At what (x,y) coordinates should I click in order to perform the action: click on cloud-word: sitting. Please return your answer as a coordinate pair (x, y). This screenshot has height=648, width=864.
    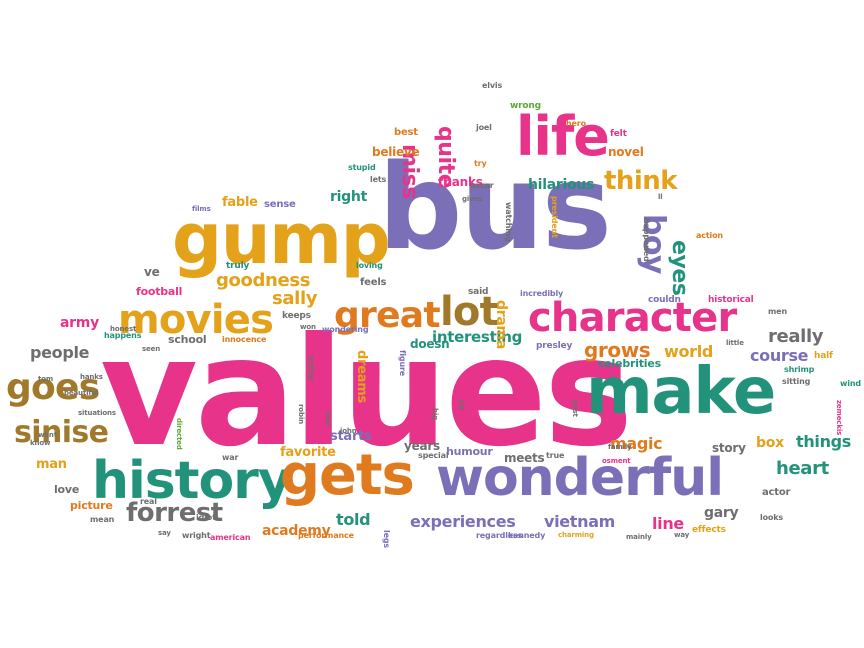
    Looking at the image, I should click on (796, 381).